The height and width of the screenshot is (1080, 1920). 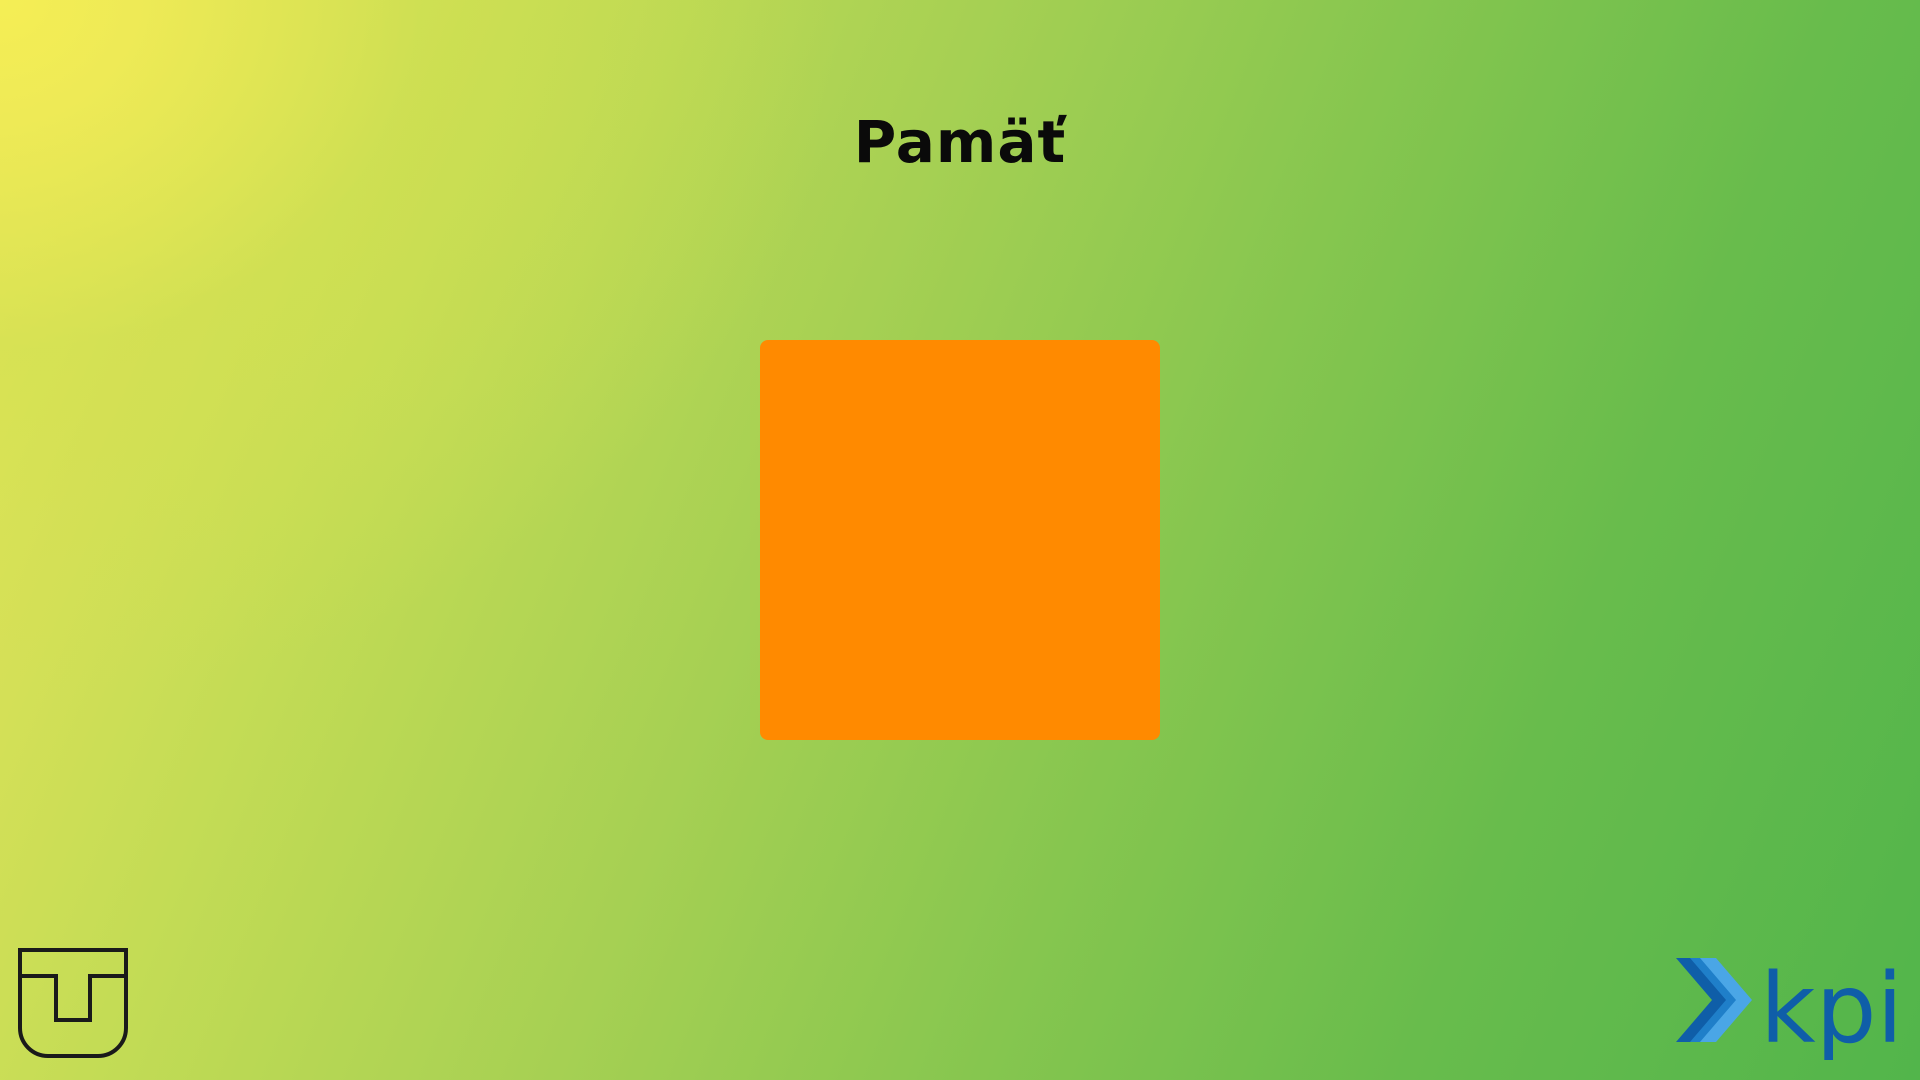 I want to click on kpi-logo-text: kpi, so click(x=1831, y=1006).